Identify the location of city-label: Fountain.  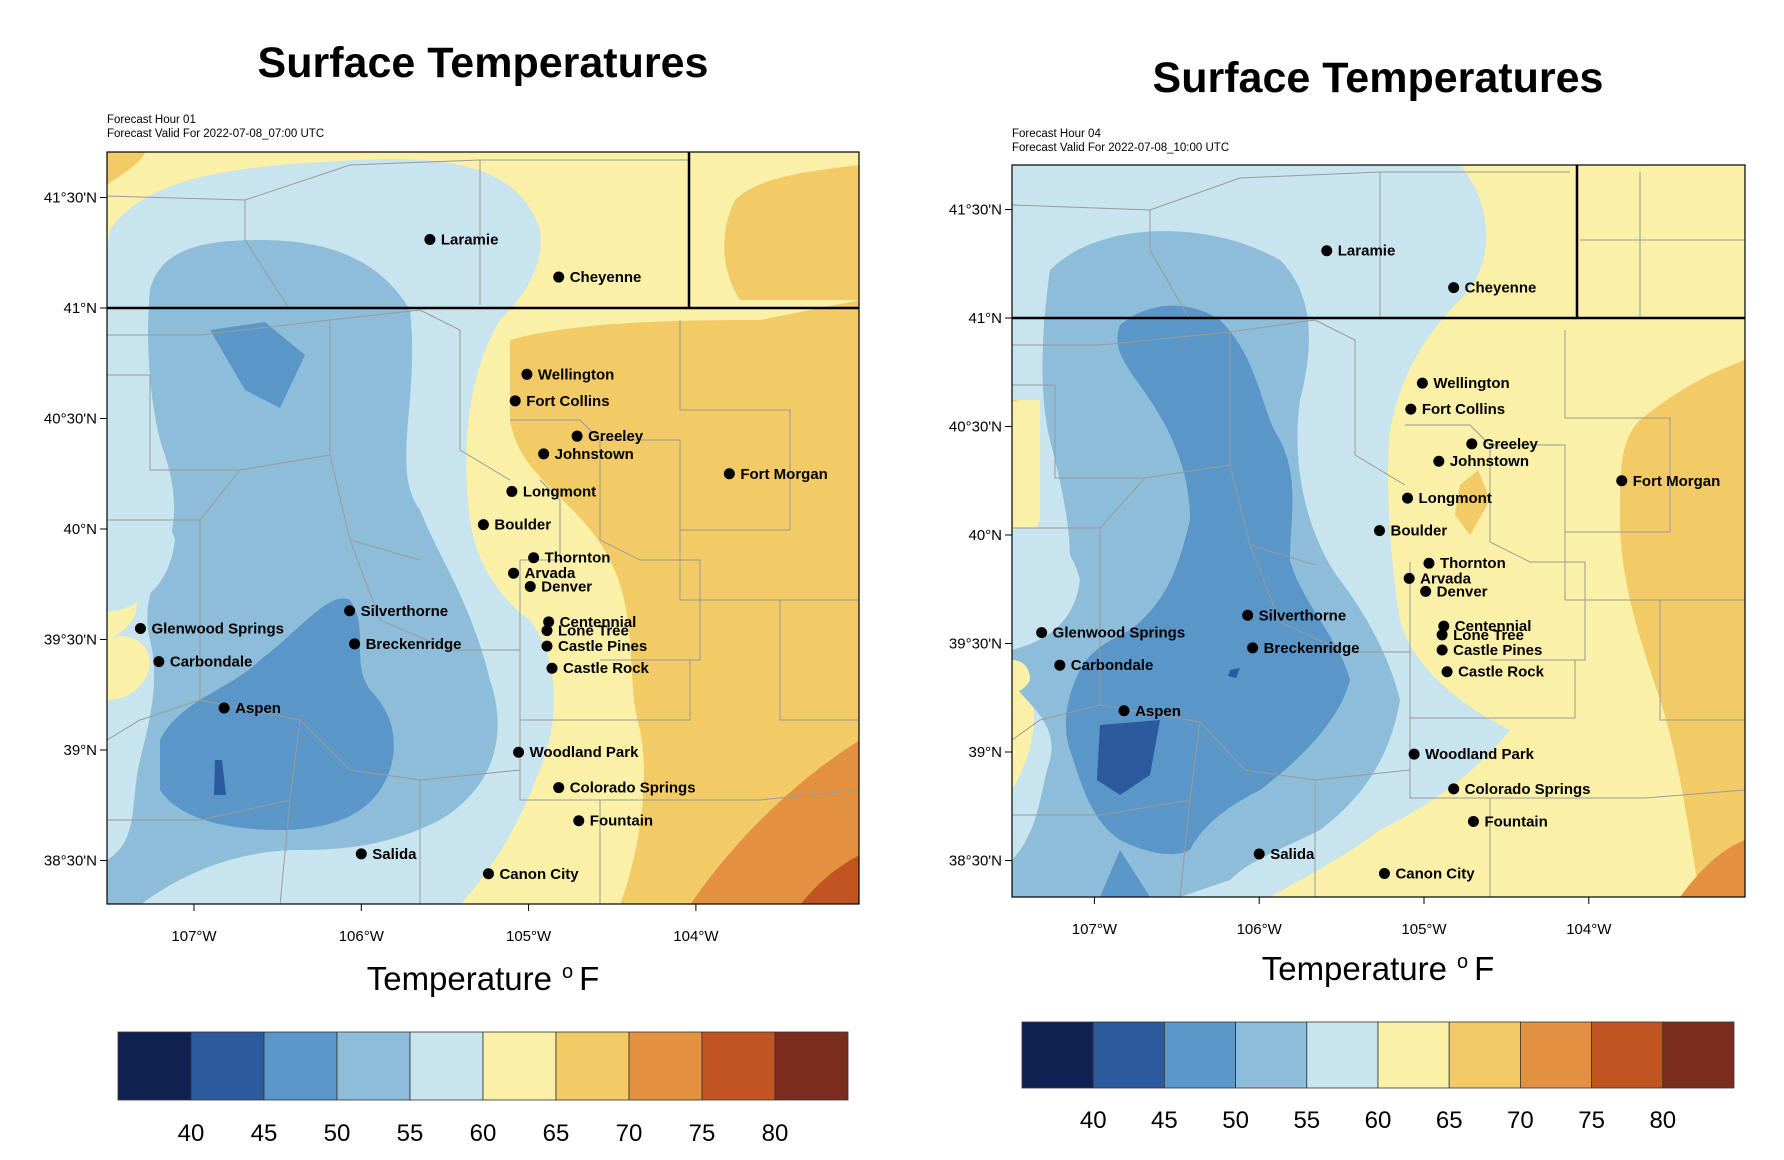
(1515, 821).